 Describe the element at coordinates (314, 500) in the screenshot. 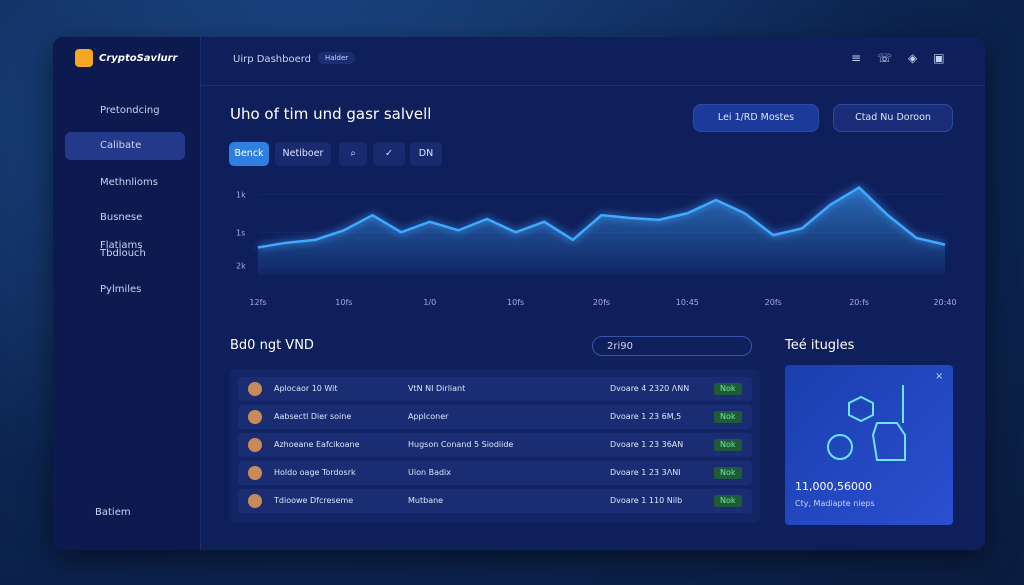

I see `table-cell: Tdioowe Dfcreseme` at that location.